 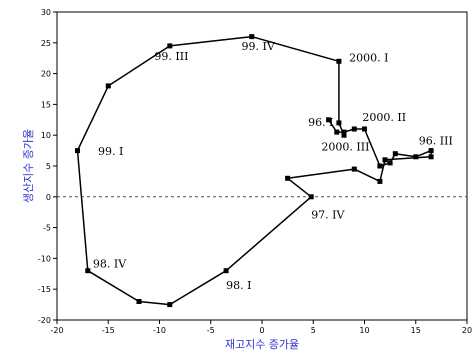 I want to click on y-tick-label: 5, so click(x=48, y=166).